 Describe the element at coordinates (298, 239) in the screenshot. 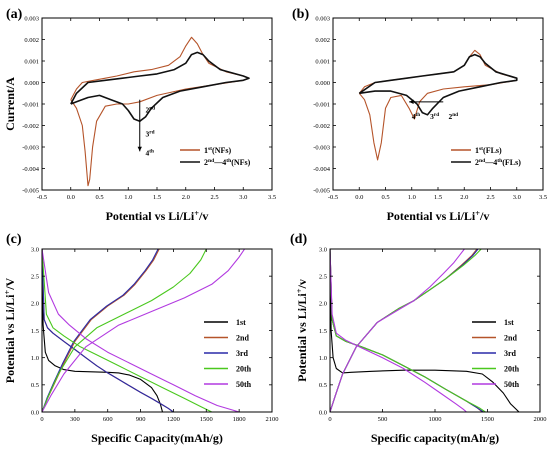

I see `panel-label: (d)` at that location.